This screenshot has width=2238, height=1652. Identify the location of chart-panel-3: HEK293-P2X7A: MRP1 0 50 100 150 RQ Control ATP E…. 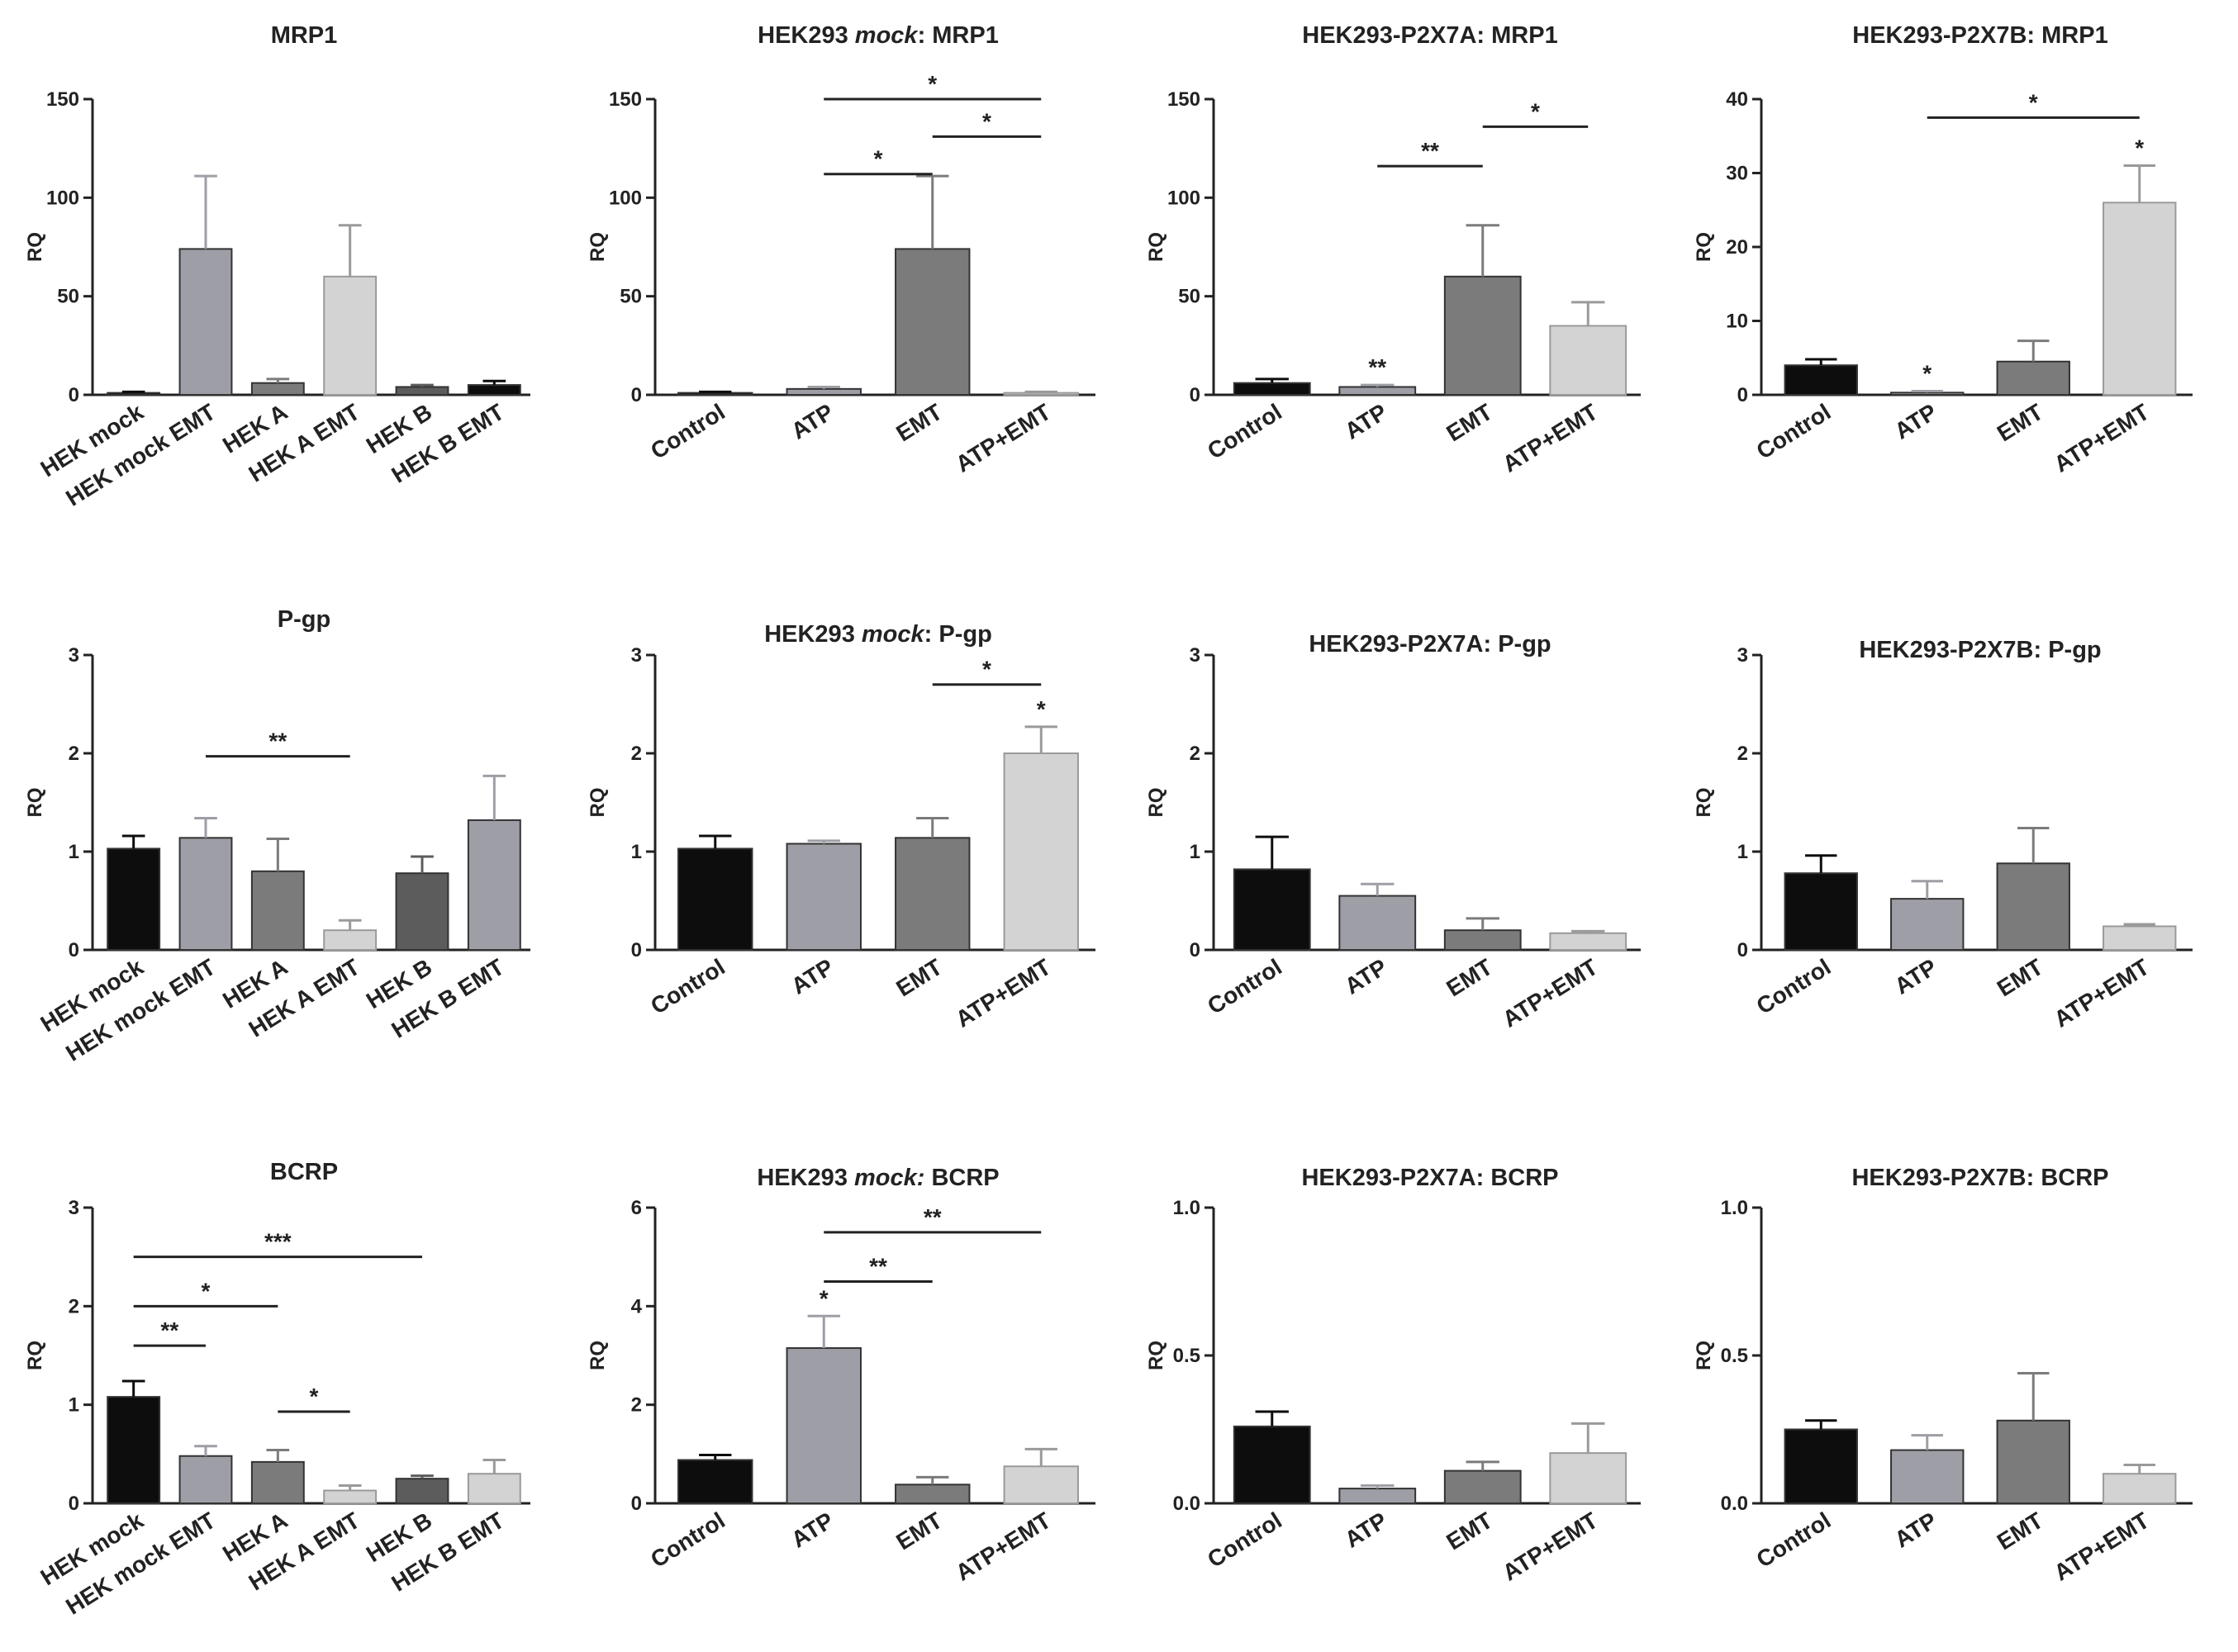
(1393, 249).